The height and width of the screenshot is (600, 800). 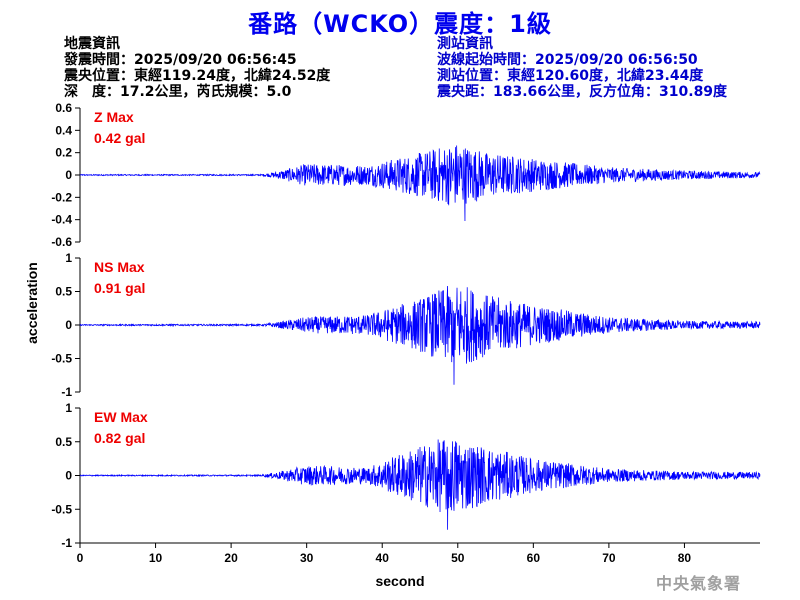 I want to click on y-tick-label: -0.2, so click(x=61, y=197).